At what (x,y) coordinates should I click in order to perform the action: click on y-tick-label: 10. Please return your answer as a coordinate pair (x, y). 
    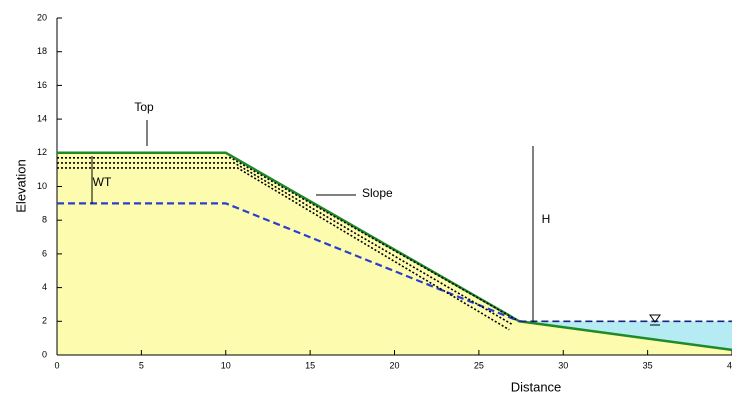
    Looking at the image, I should click on (42, 186).